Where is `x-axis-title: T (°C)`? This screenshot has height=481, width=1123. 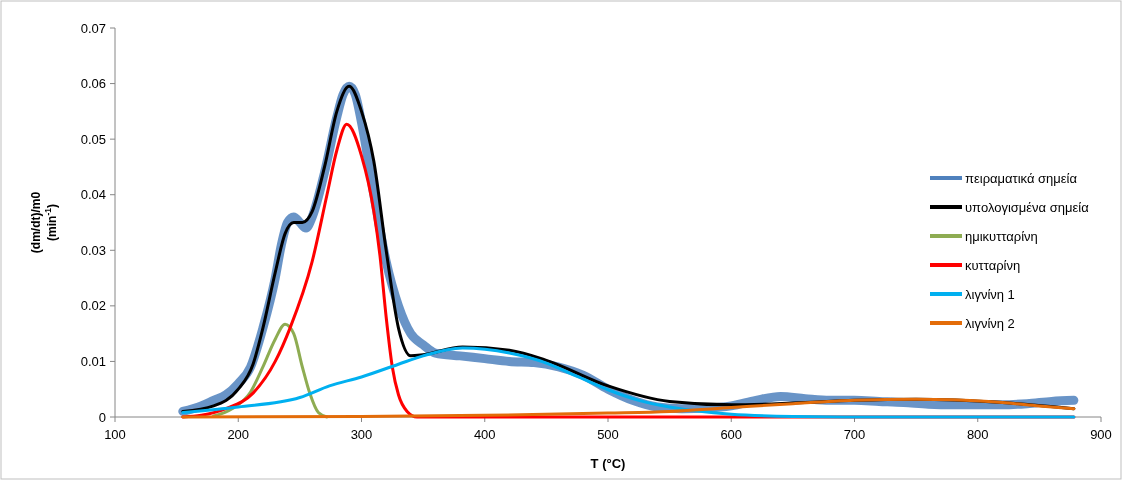 x-axis-title: T (°C) is located at coordinates (608, 463).